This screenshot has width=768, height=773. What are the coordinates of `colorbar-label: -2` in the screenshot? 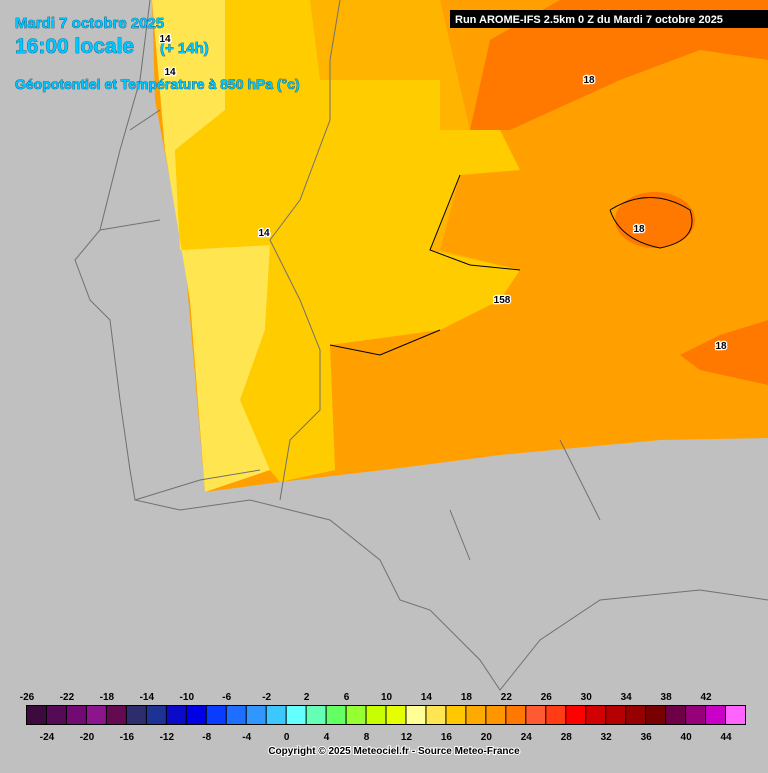 It's located at (266, 697).